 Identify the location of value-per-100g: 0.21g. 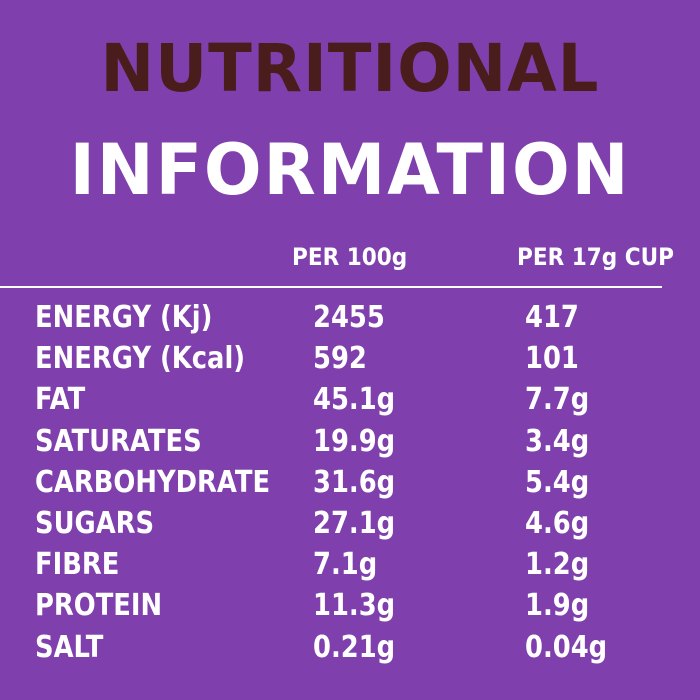
(354, 647).